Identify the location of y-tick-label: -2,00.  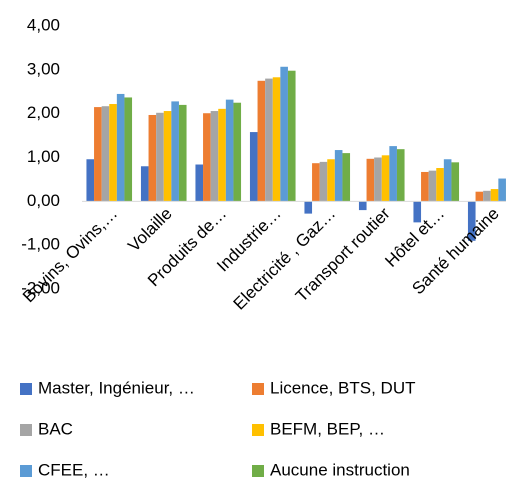
(40, 287).